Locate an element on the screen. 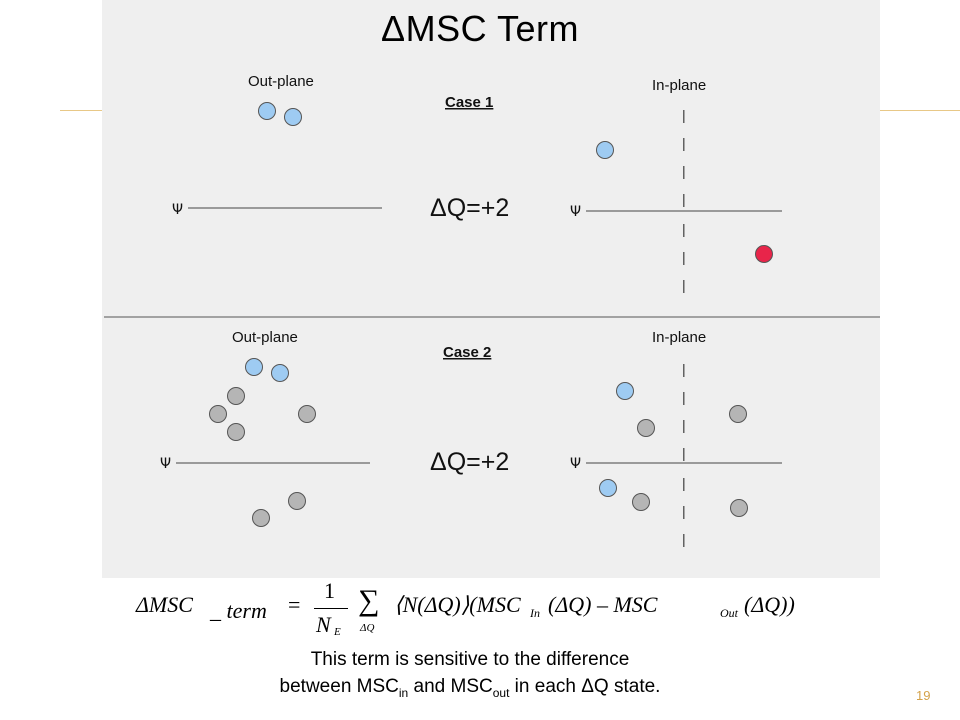 The image size is (960, 720). case2-psi-left: Ψ is located at coordinates (165, 464).